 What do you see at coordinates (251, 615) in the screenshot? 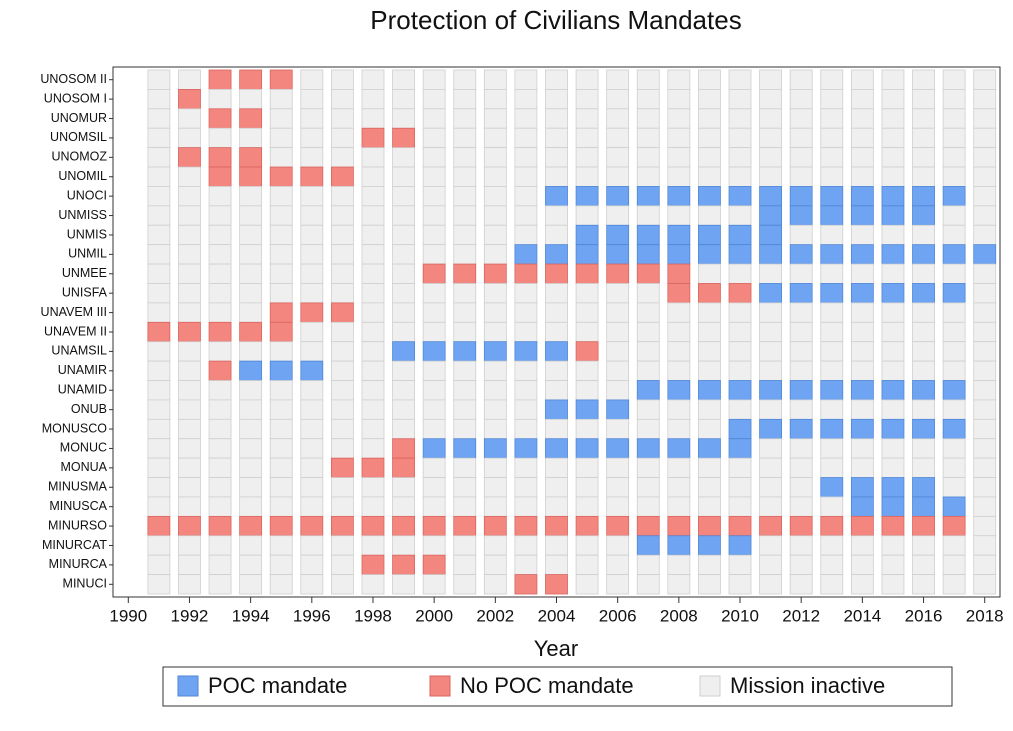
I see `x-tick-label: 1994` at bounding box center [251, 615].